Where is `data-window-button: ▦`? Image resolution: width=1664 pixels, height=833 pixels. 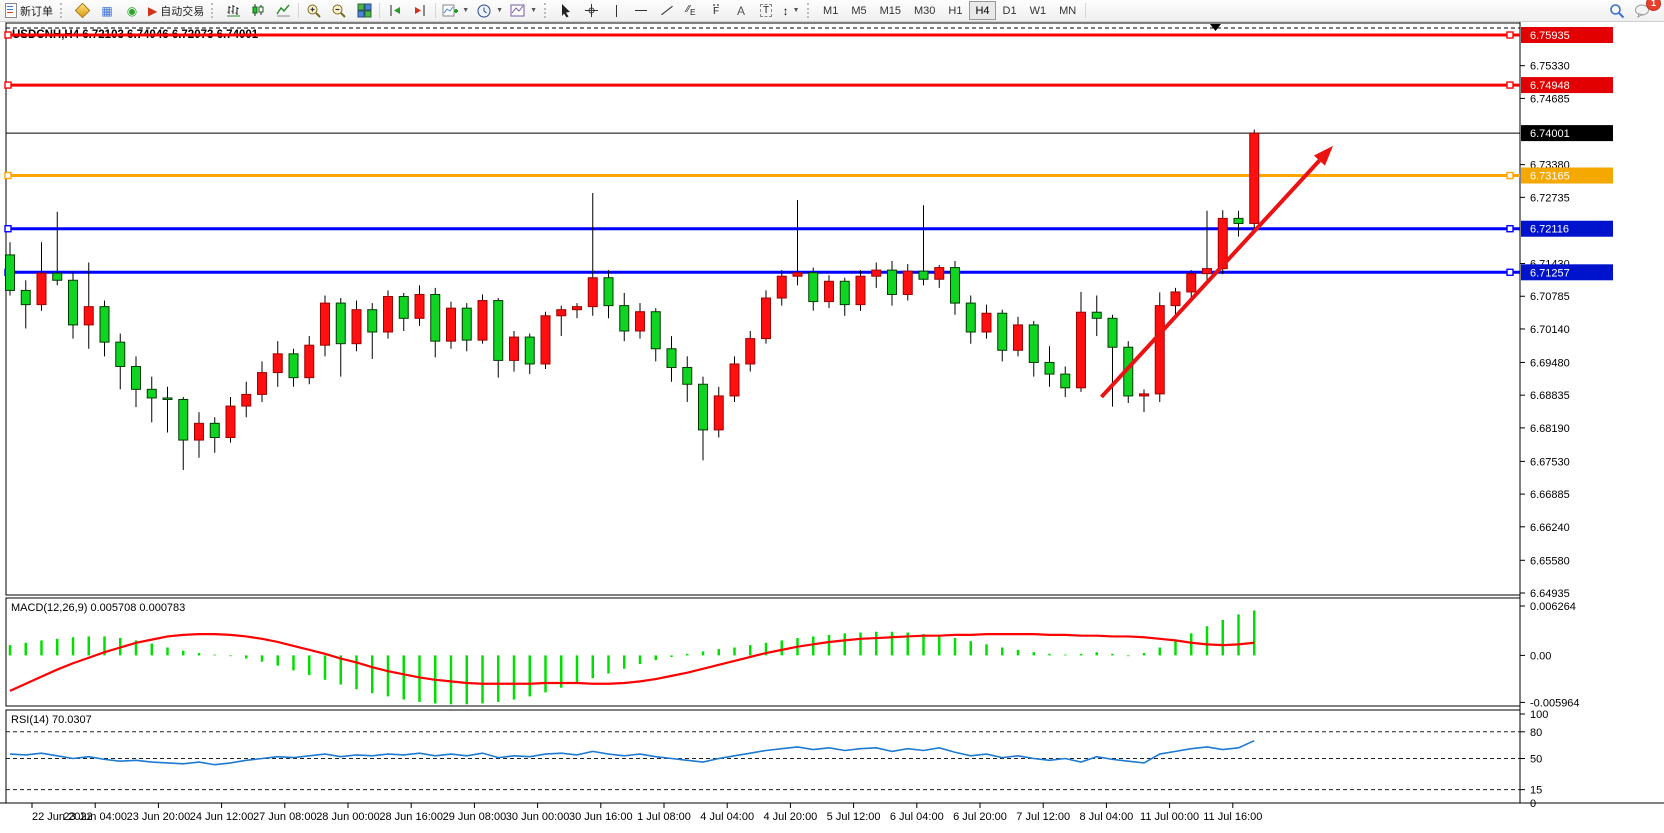 data-window-button: ▦ is located at coordinates (107, 11).